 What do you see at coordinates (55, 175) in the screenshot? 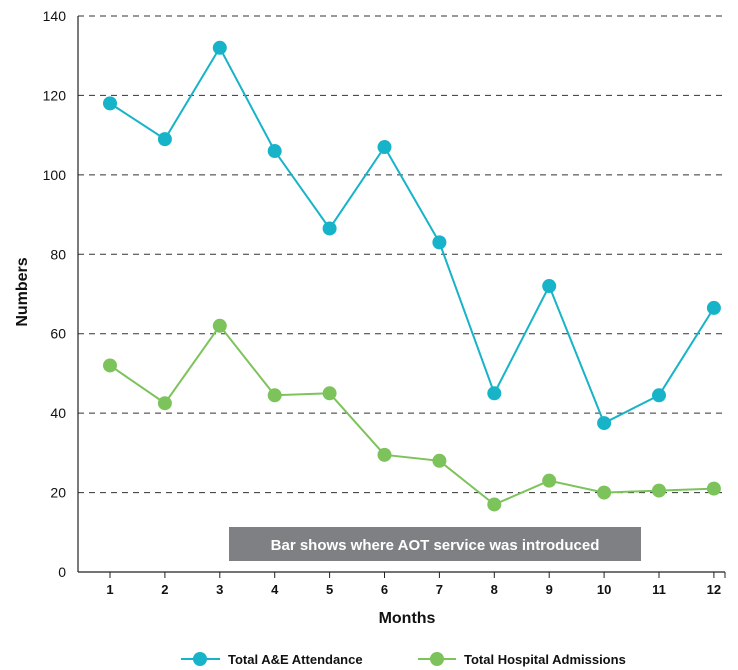
I see `y-tick-label: 100` at bounding box center [55, 175].